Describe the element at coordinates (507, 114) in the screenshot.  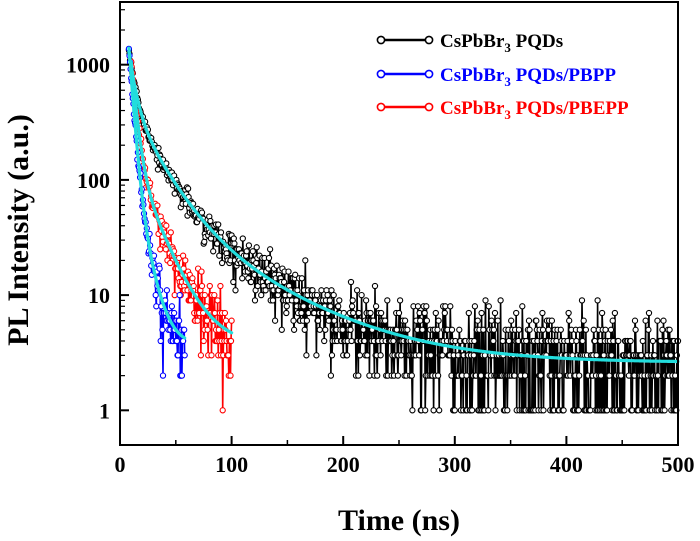
I see `legend-label-2-sub: 3` at that location.